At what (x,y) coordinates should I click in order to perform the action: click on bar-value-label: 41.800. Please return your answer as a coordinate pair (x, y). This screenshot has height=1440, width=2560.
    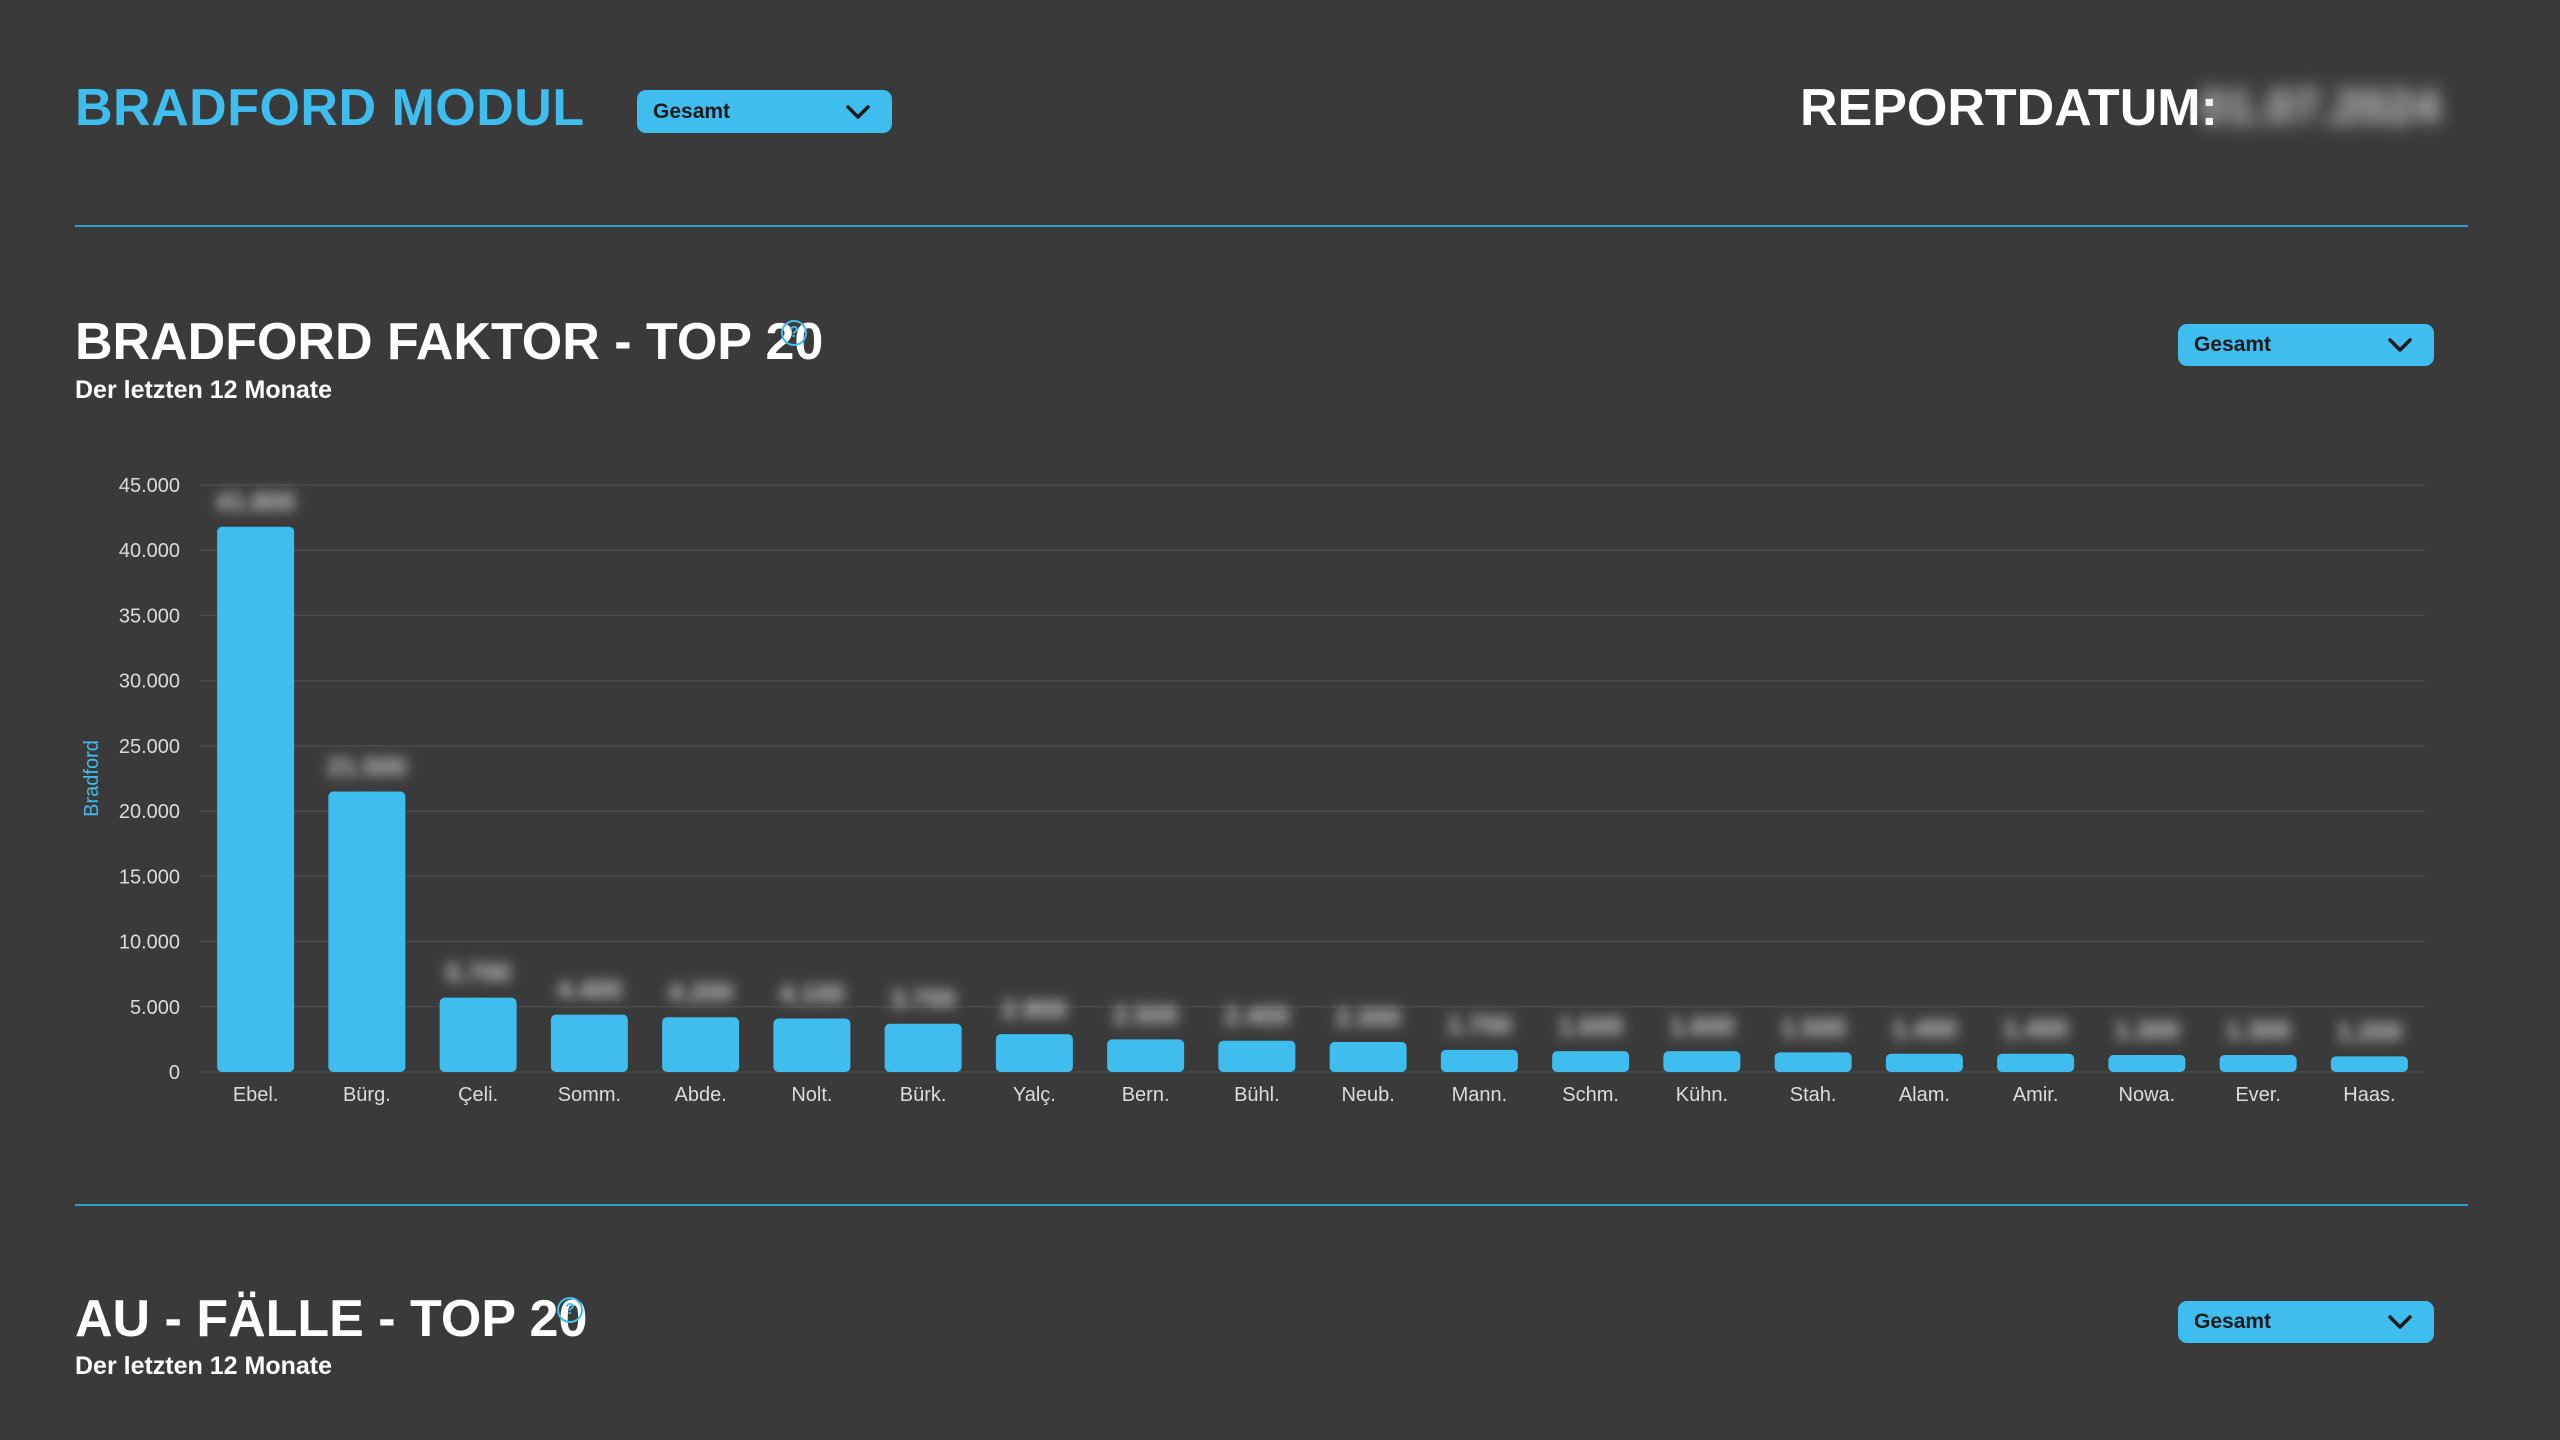
    Looking at the image, I should click on (256, 502).